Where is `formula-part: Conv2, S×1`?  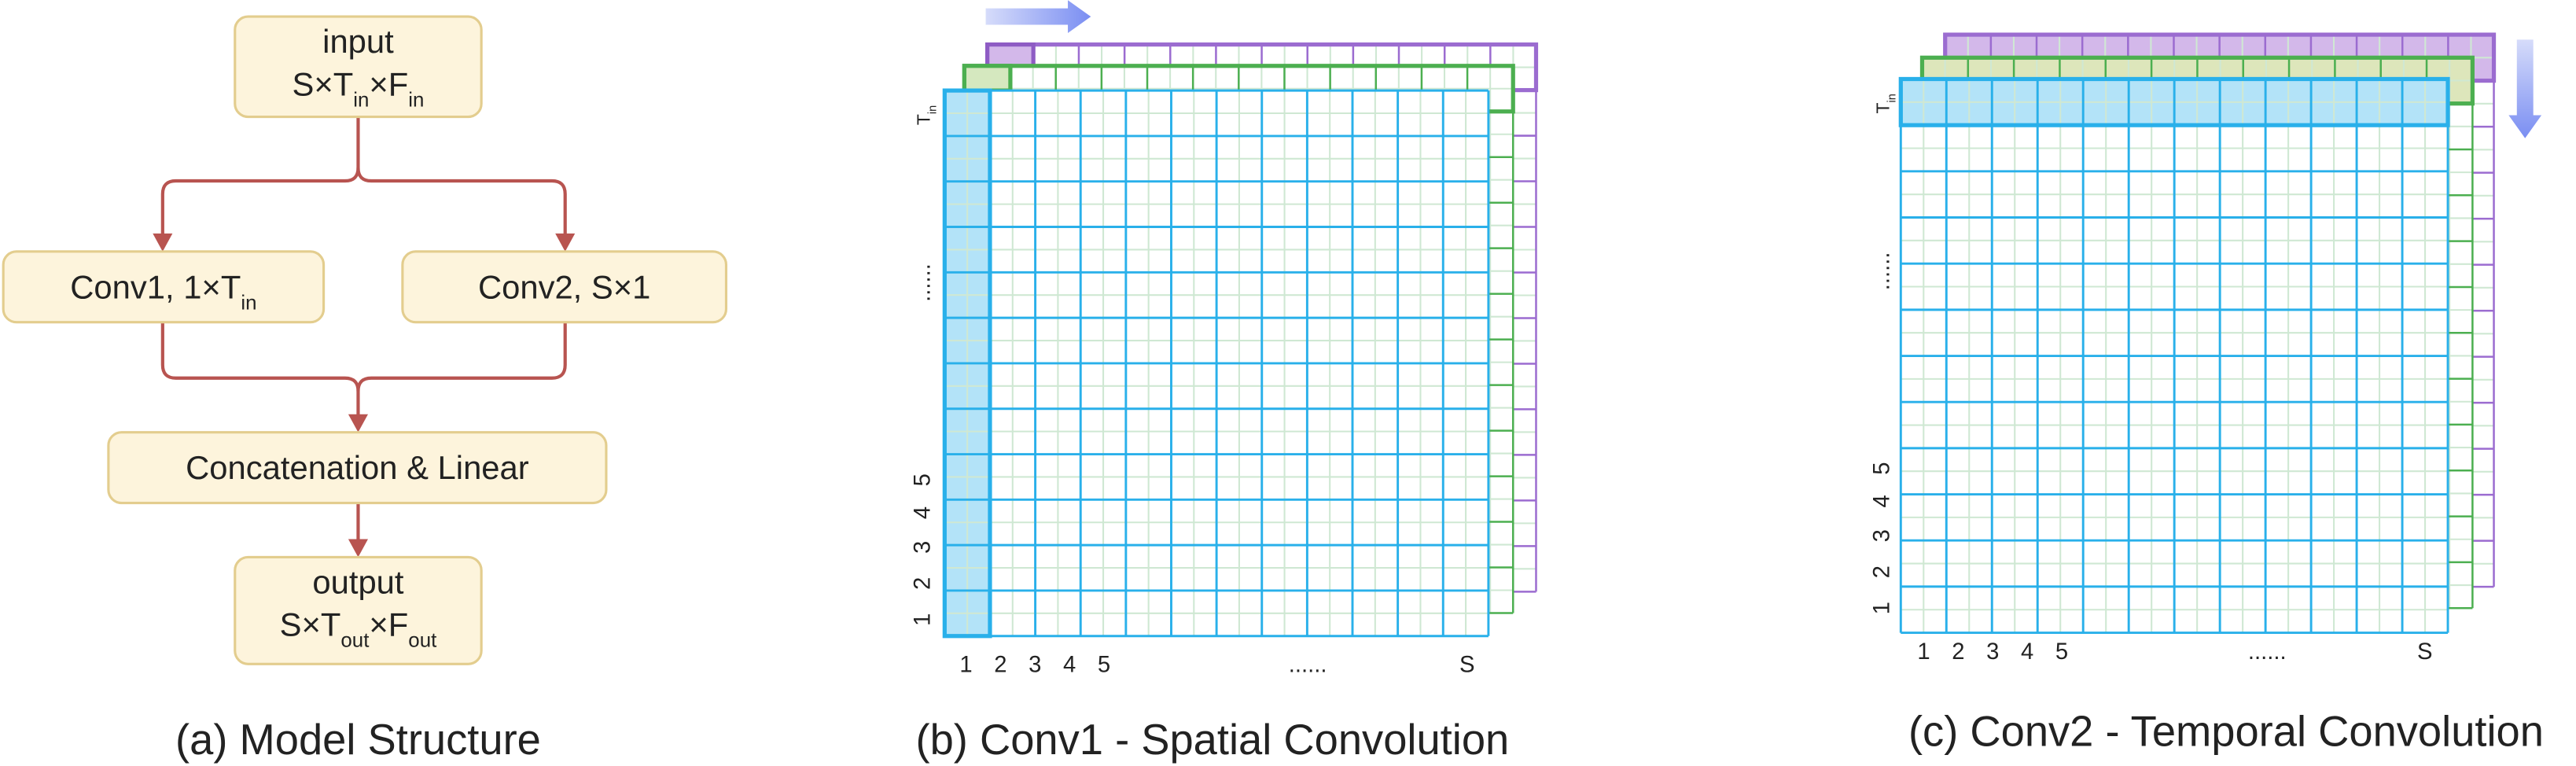
formula-part: Conv2, S×1 is located at coordinates (564, 286).